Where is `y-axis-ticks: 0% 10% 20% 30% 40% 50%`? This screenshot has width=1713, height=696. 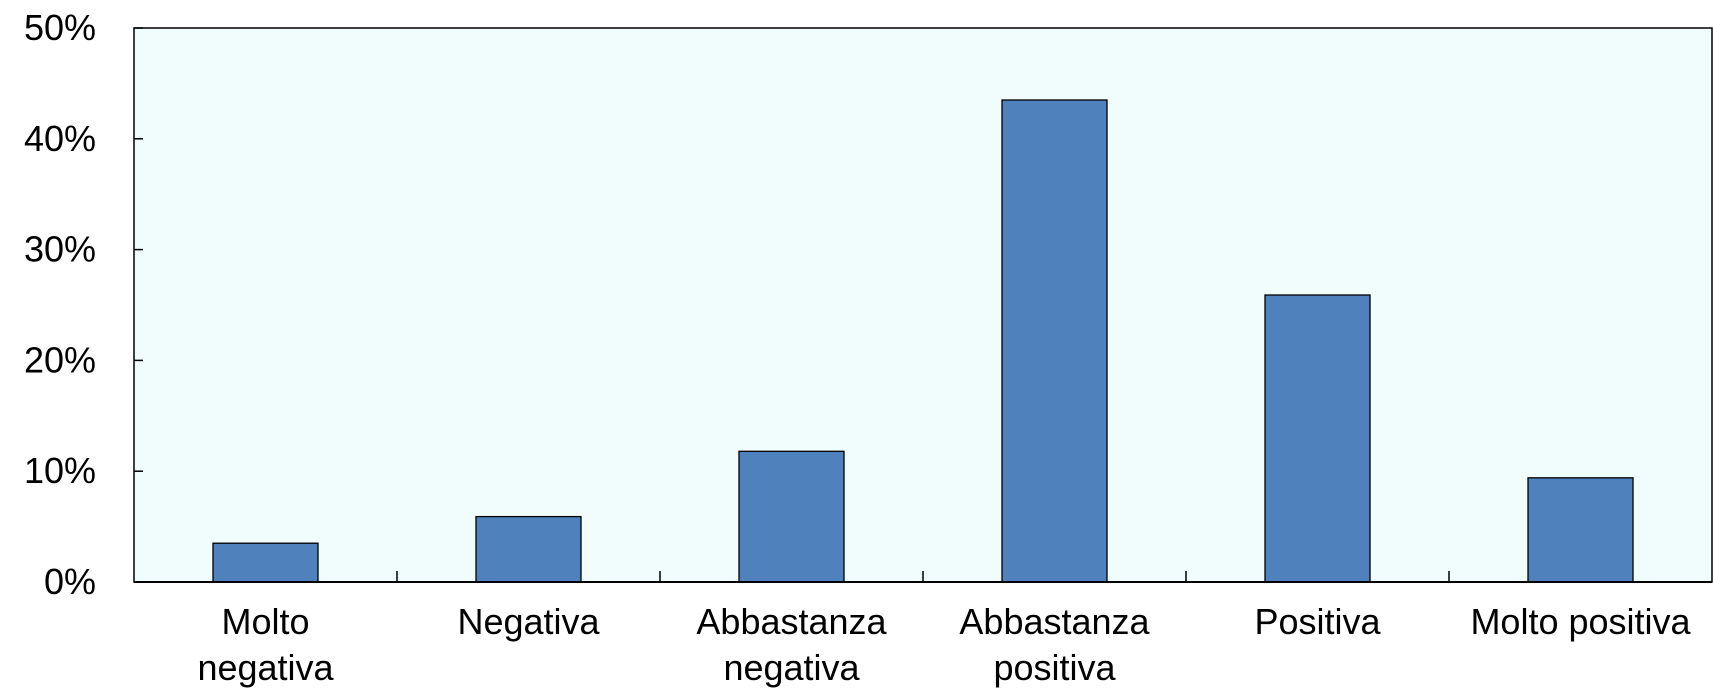
y-axis-ticks: 0% 10% 20% 30% 40% 50% is located at coordinates (83, 304).